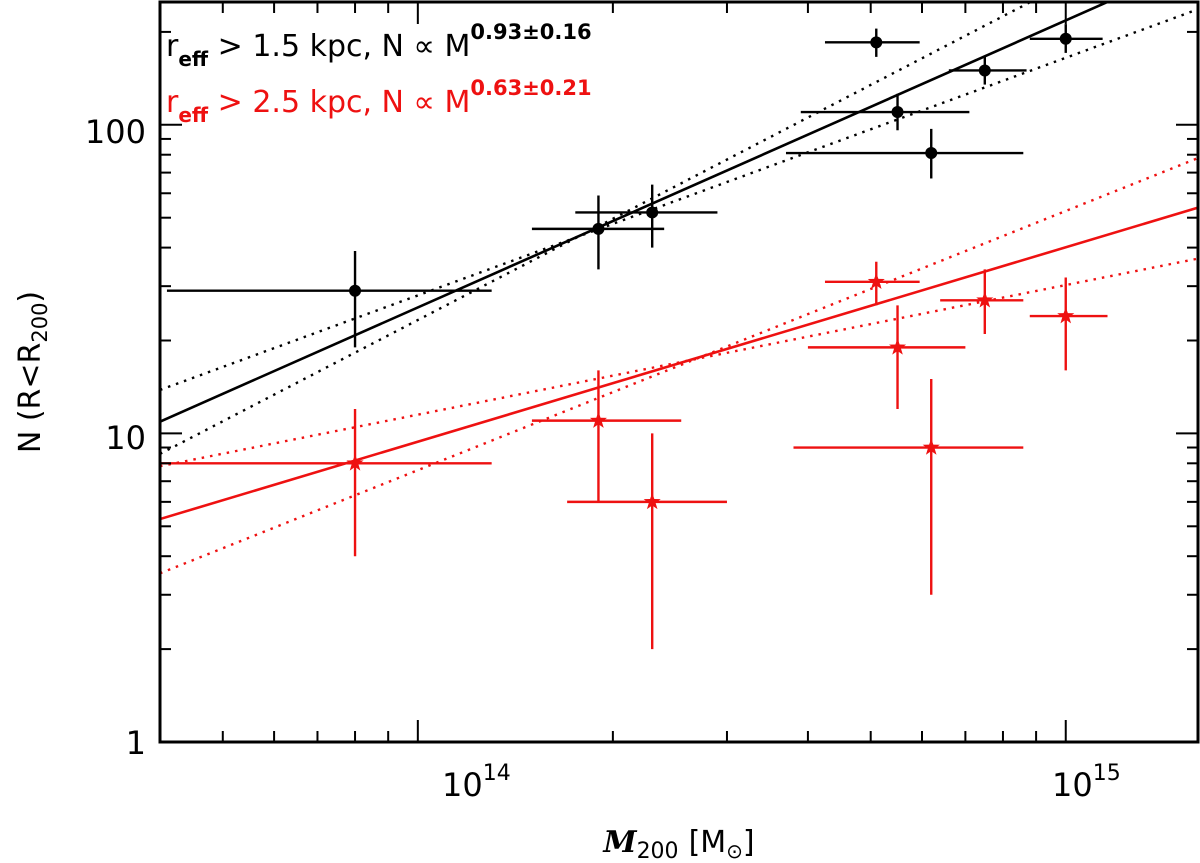 This screenshot has height=863, width=1200. Describe the element at coordinates (125, 438) in the screenshot. I see `y-tick-label-10: 10` at that location.